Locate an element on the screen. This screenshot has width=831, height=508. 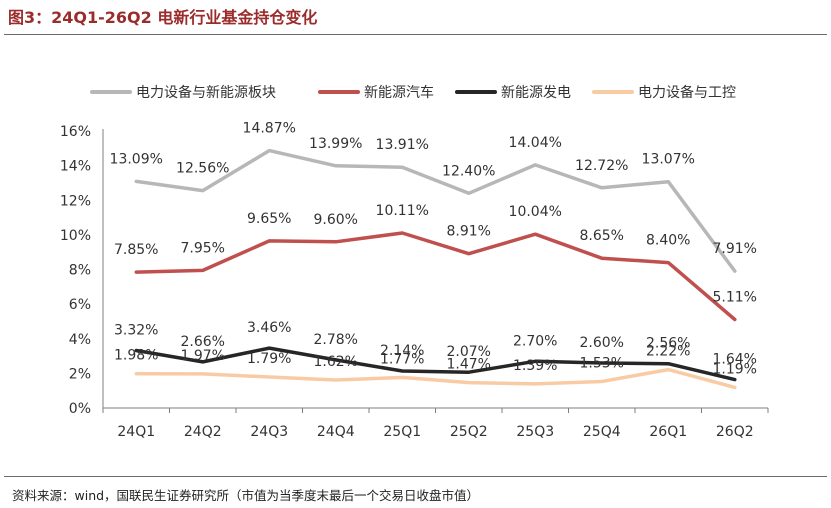
data-label: 3.46% is located at coordinates (269, 328).